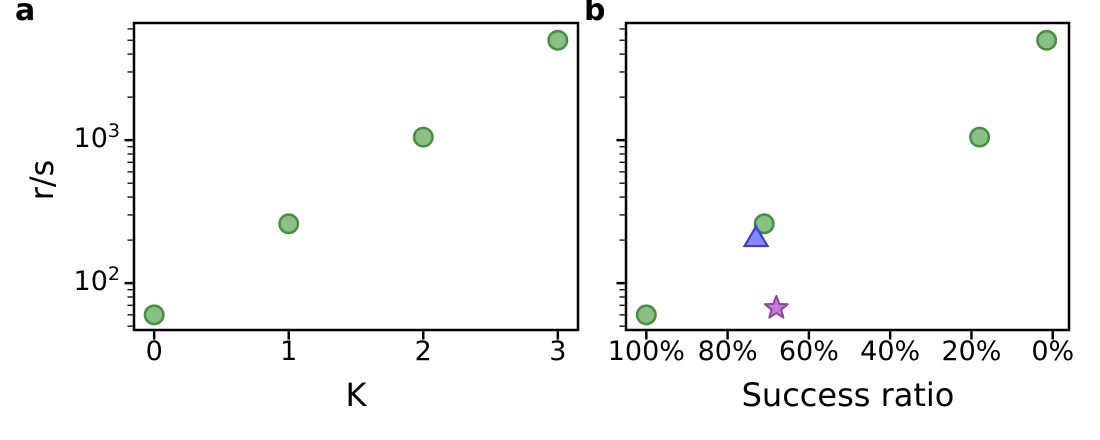 This screenshot has width=1100, height=440. Describe the element at coordinates (113, 274) in the screenshot. I see `y-tick-exponent: 2` at that location.